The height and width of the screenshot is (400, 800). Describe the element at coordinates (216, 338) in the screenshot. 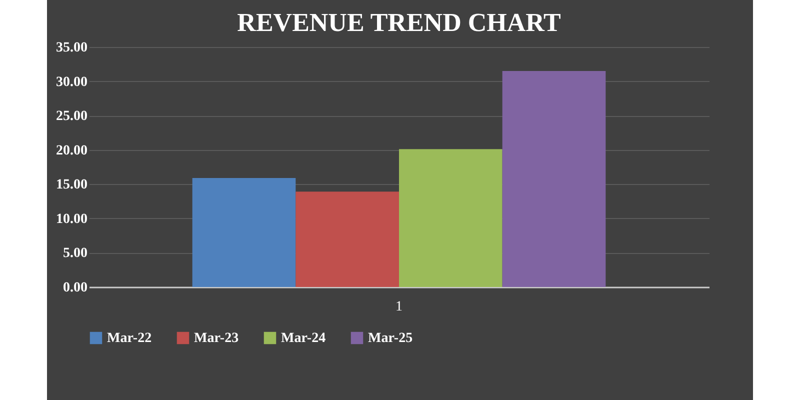

I see `legend-label: Mar-23` at that location.